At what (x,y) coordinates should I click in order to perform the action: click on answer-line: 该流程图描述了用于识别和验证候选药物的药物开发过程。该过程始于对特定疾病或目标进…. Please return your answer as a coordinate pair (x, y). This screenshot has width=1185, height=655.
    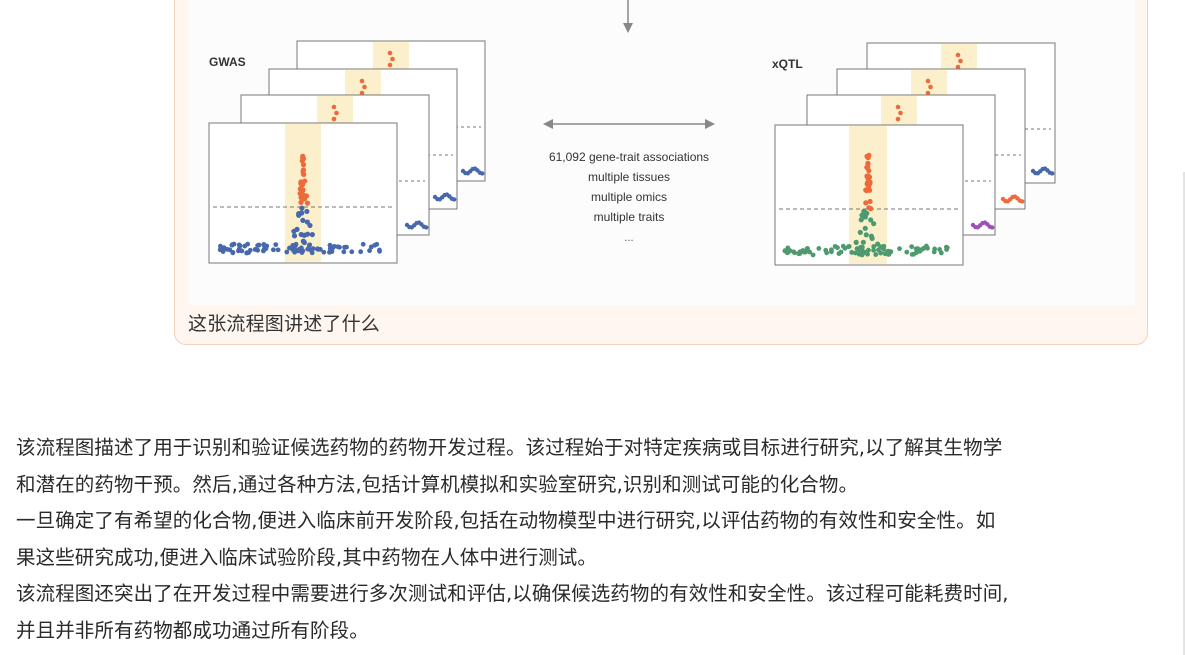
    Looking at the image, I should click on (509, 447).